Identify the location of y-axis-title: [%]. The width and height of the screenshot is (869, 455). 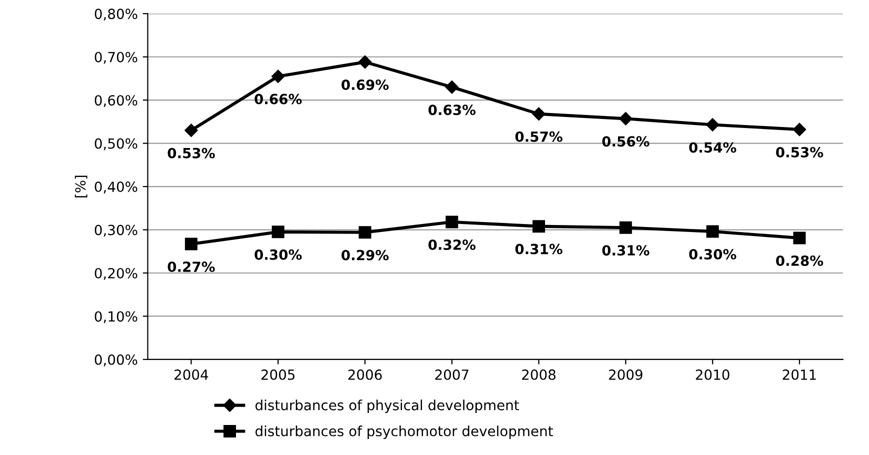
(81, 187).